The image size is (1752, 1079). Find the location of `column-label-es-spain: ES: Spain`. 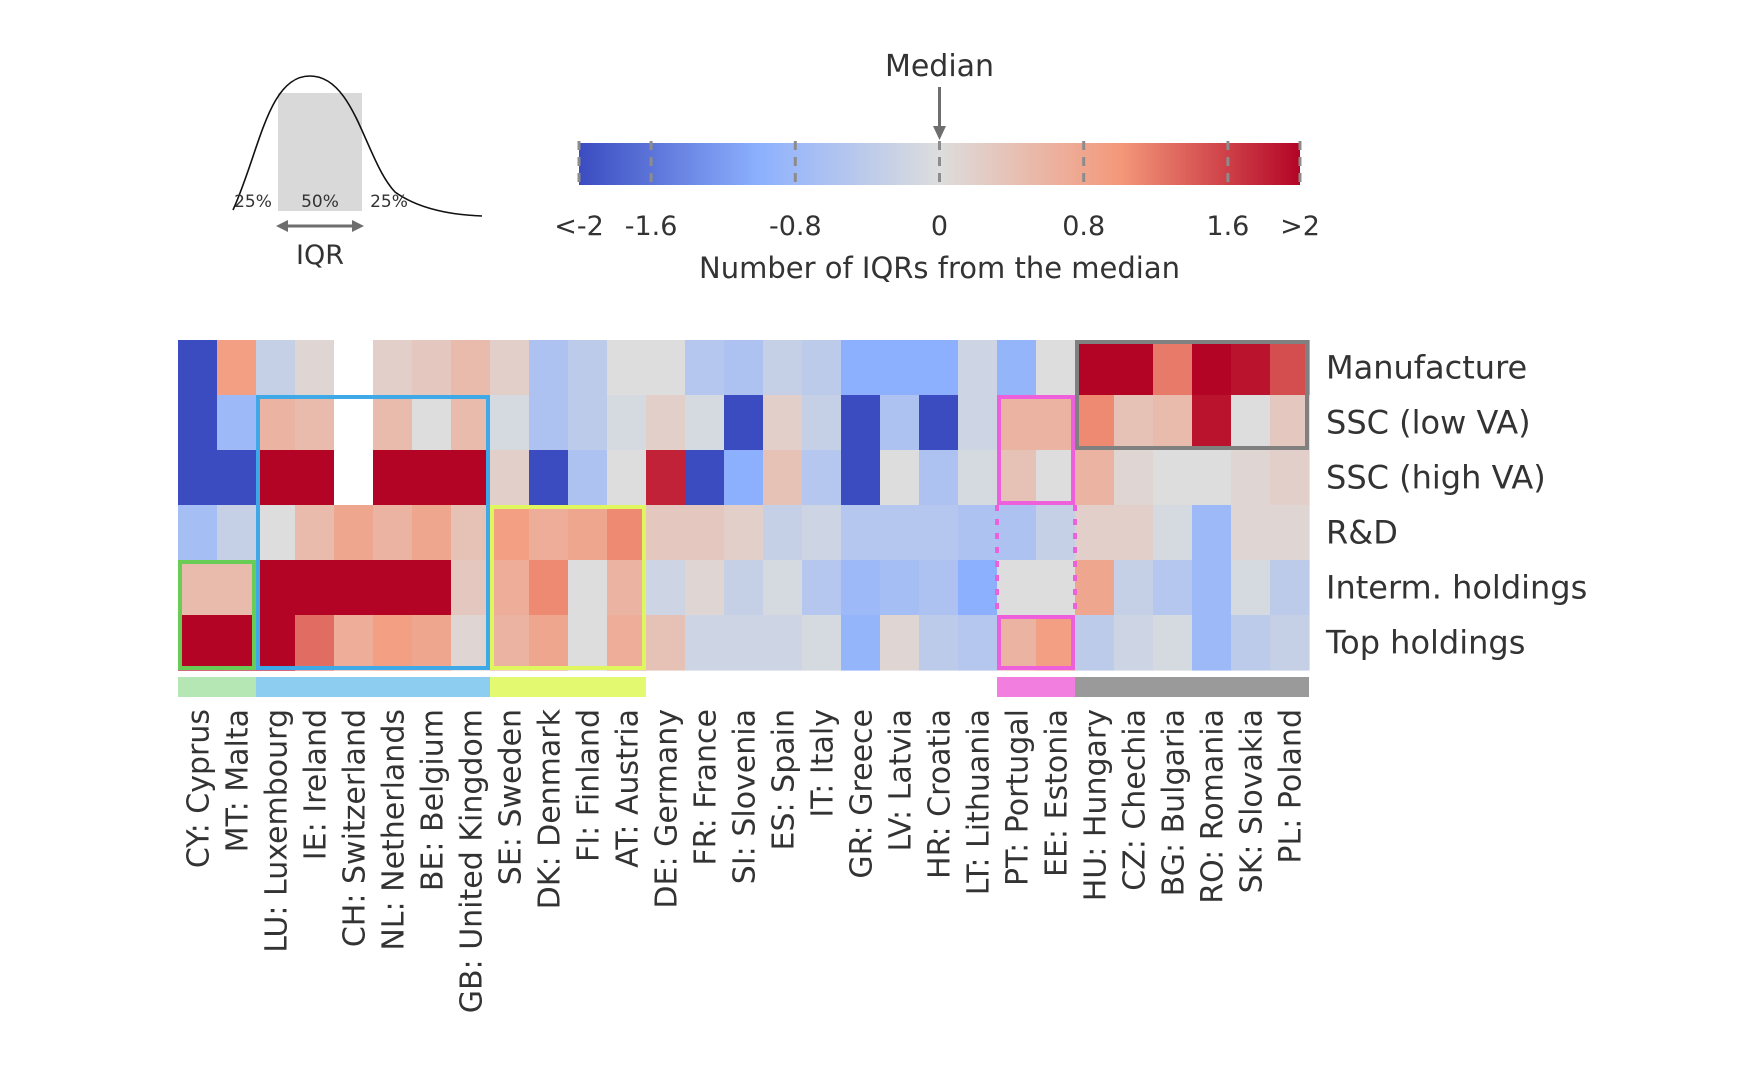

column-label-es-spain: ES: Spain is located at coordinates (784, 779).